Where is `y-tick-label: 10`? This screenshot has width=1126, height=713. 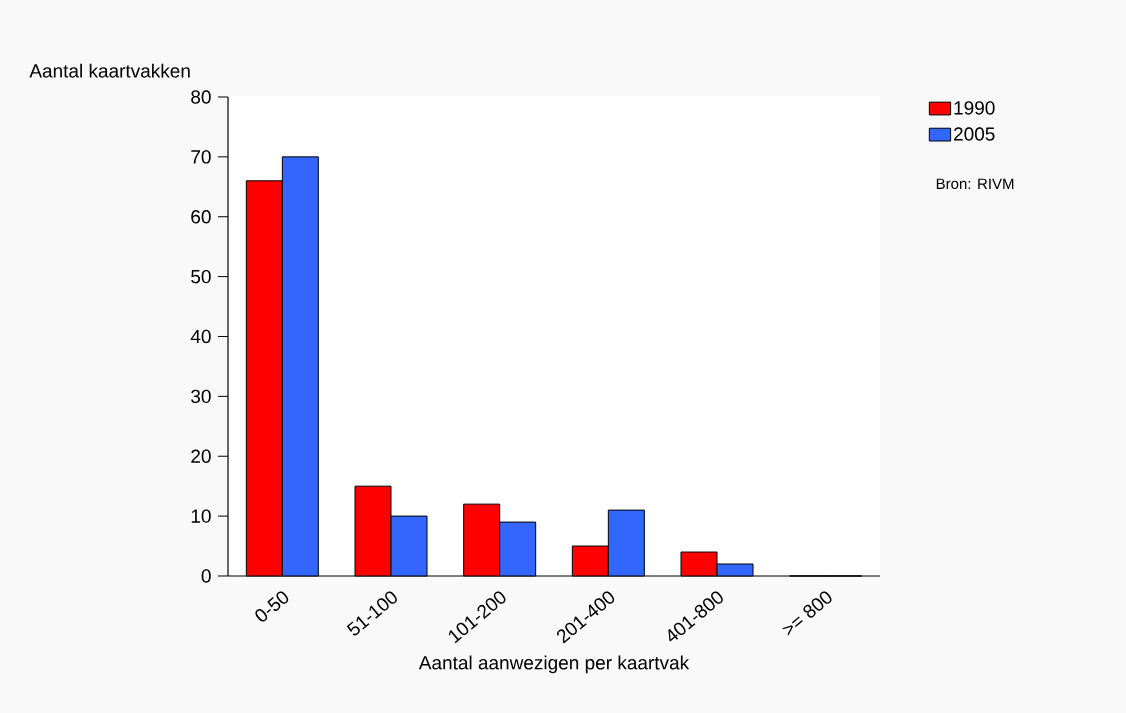 y-tick-label: 10 is located at coordinates (201, 516).